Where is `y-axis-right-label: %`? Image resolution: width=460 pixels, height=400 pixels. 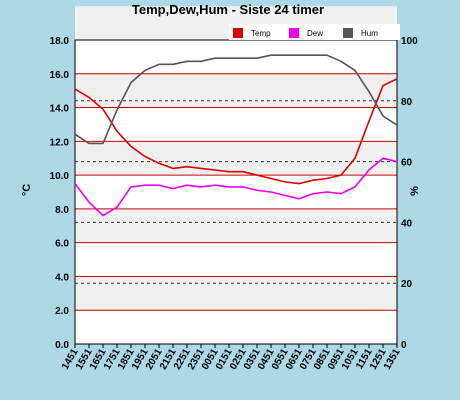 y-axis-right-label: % is located at coordinates (415, 191).